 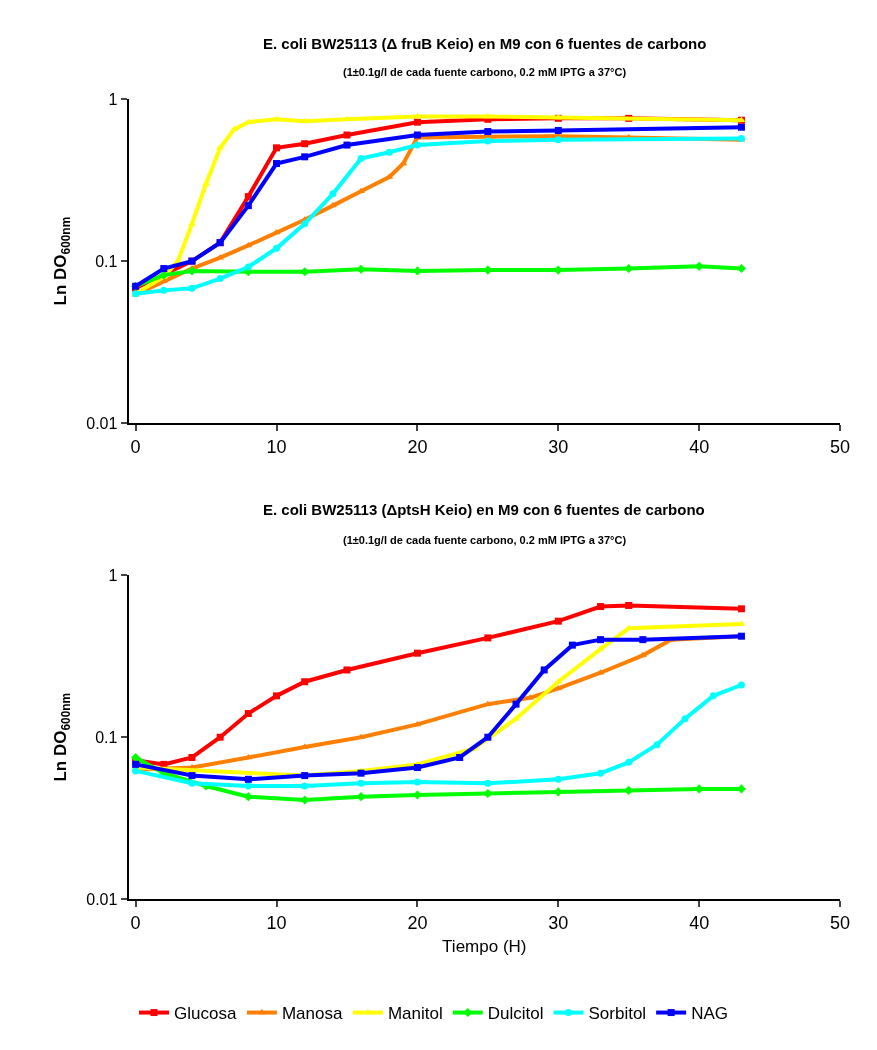 I want to click on legend-label: Sorbitol, so click(x=617, y=1014).